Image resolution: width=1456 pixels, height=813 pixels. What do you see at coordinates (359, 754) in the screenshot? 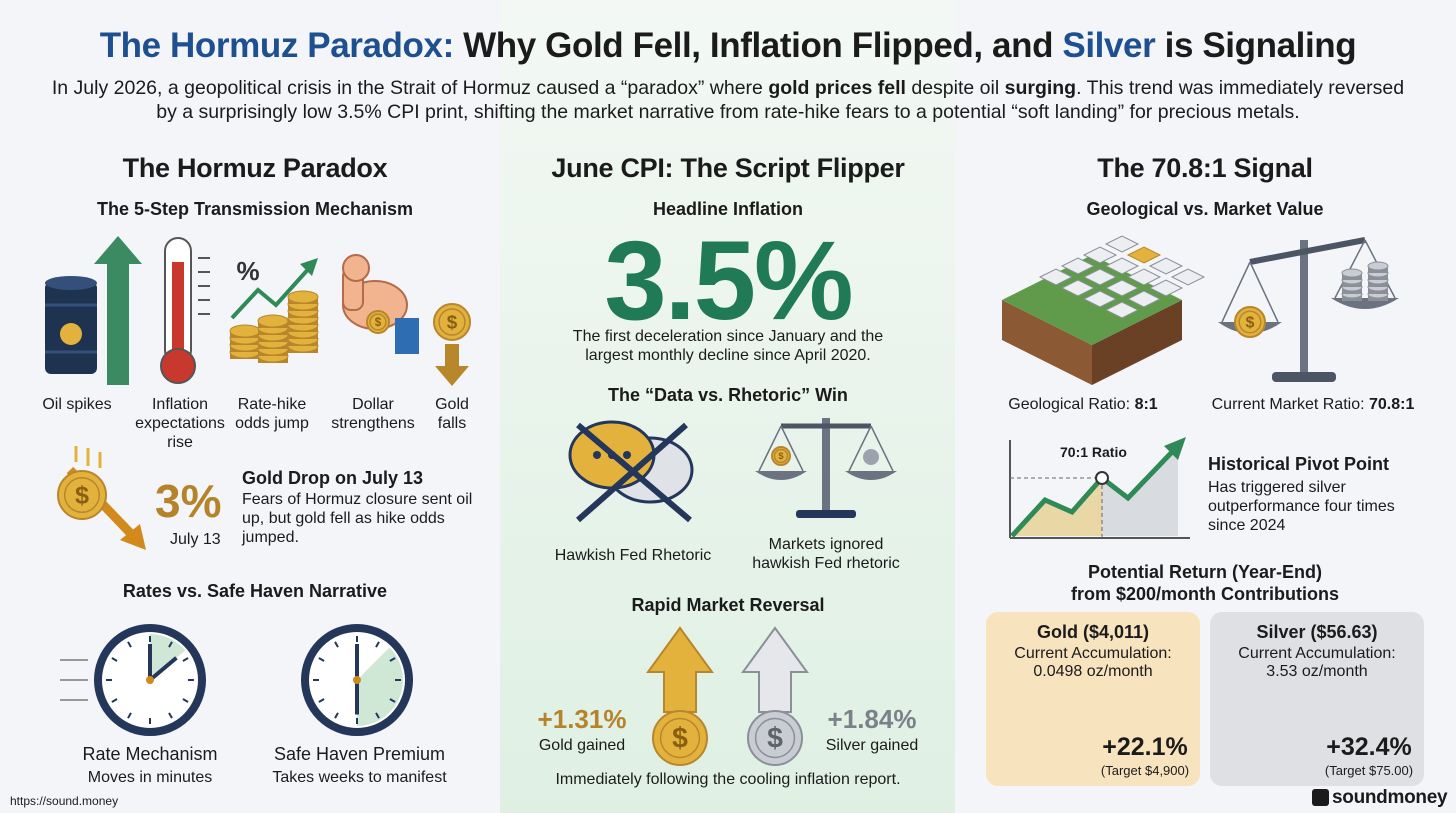
I see `clock-label: Safe Haven Premium` at bounding box center [359, 754].